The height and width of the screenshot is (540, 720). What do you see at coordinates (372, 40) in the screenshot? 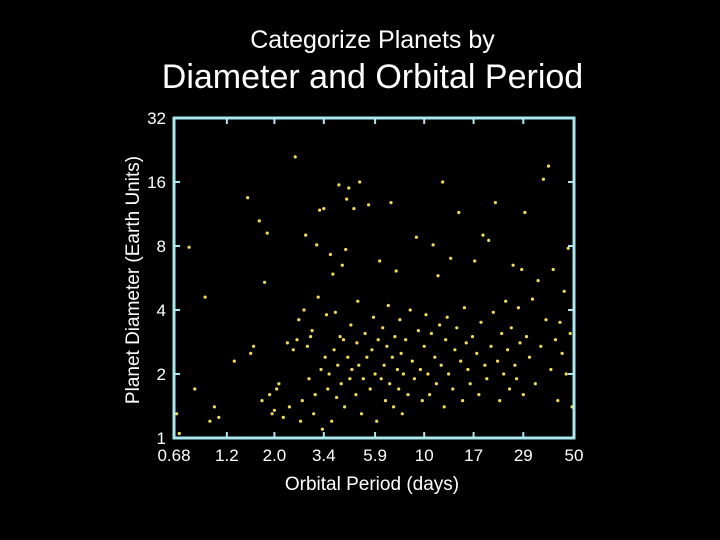
I see `slide-title-line1: Categorize Planets by` at bounding box center [372, 40].